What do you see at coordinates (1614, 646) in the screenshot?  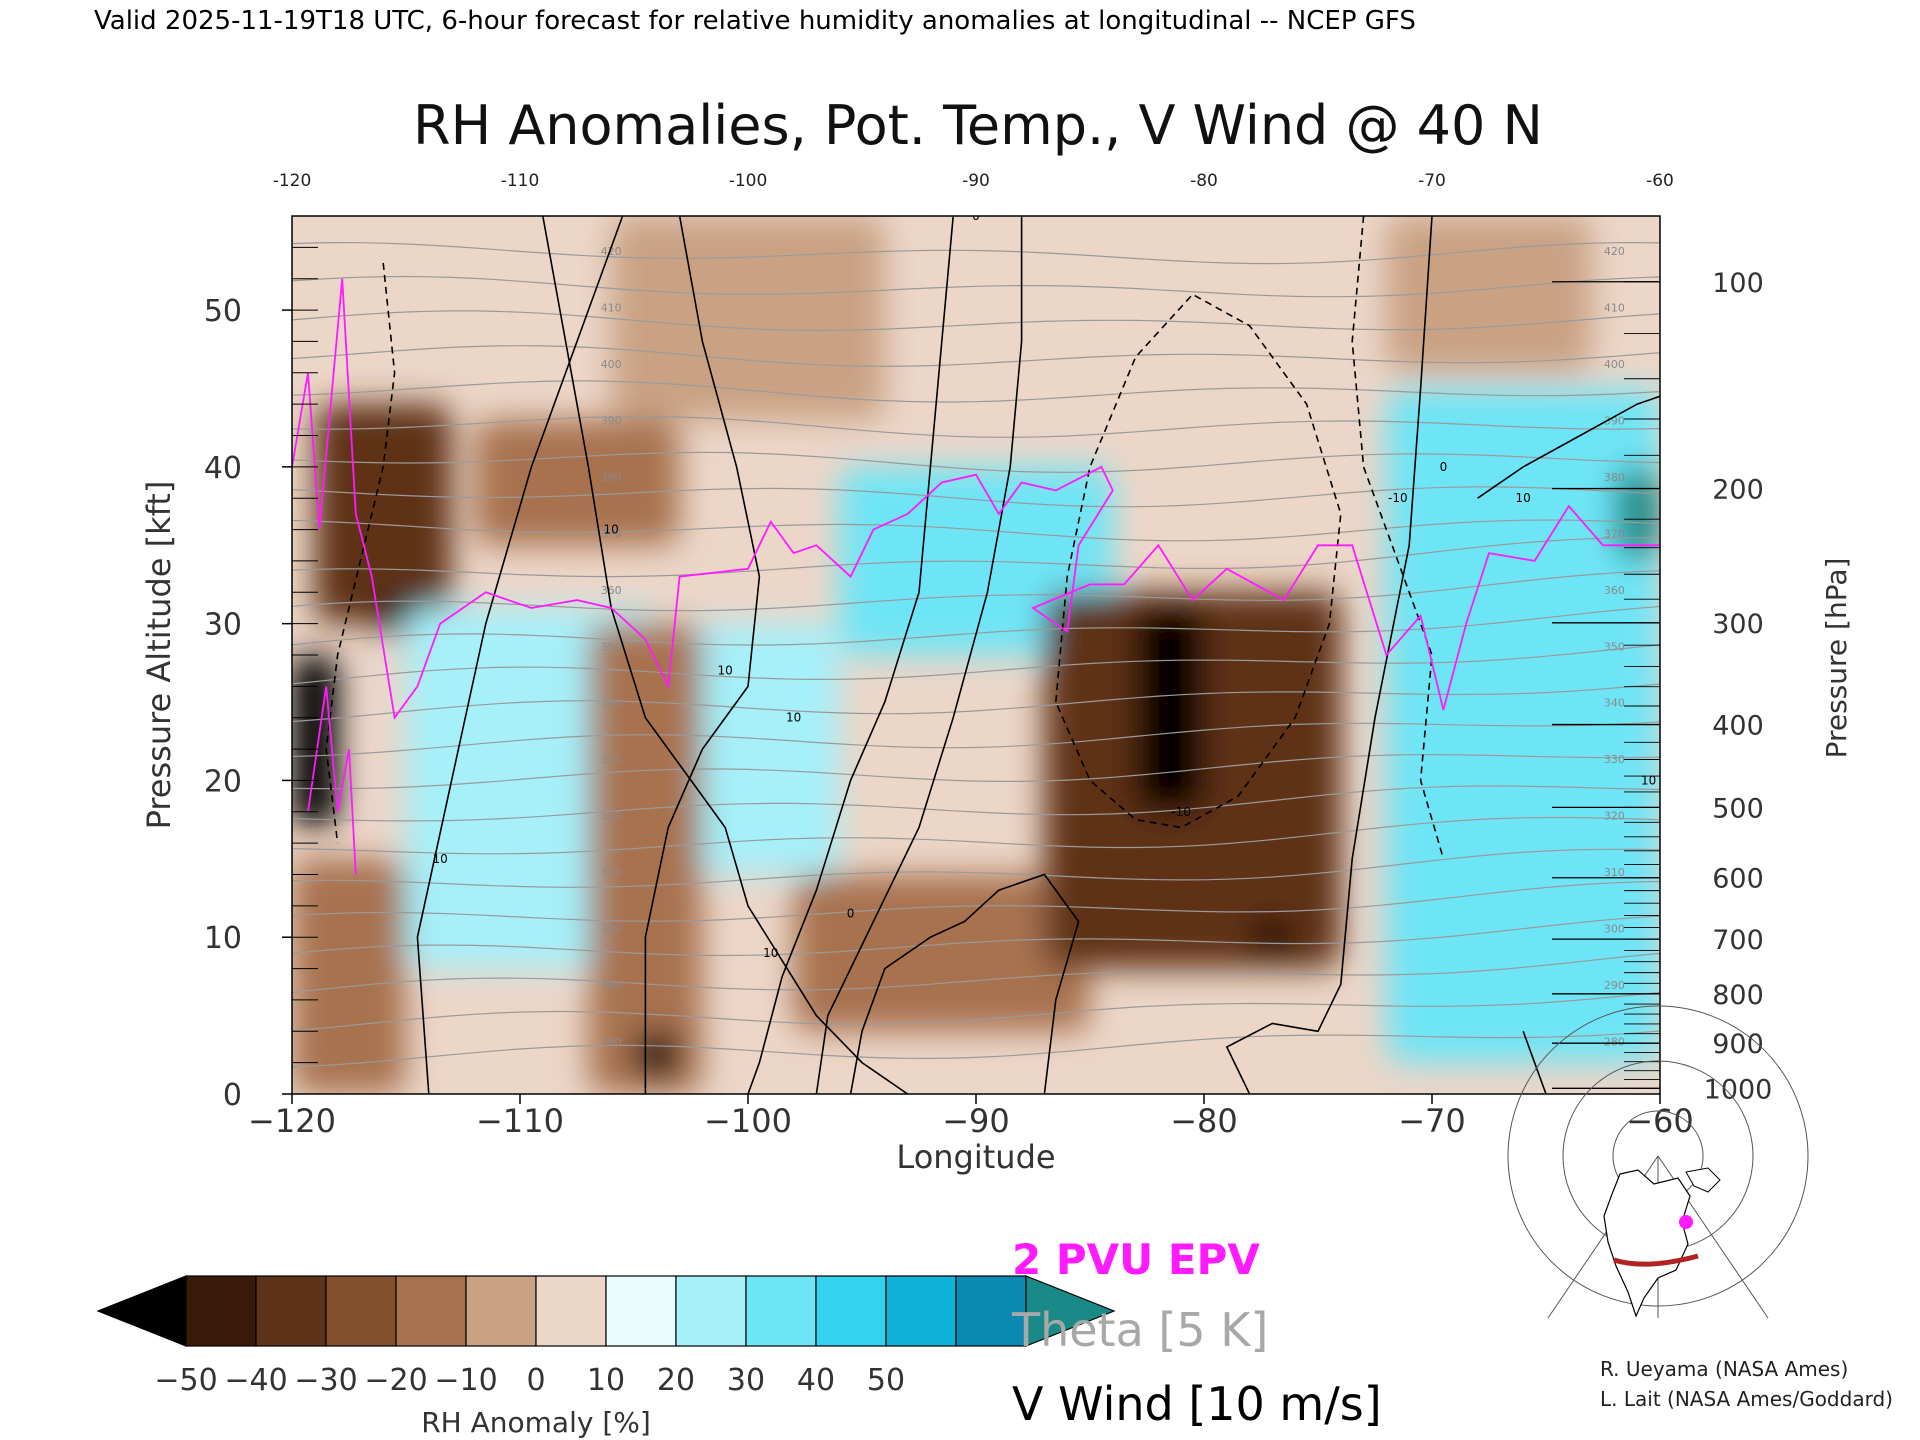 I see `theta-contour-label: 350` at bounding box center [1614, 646].